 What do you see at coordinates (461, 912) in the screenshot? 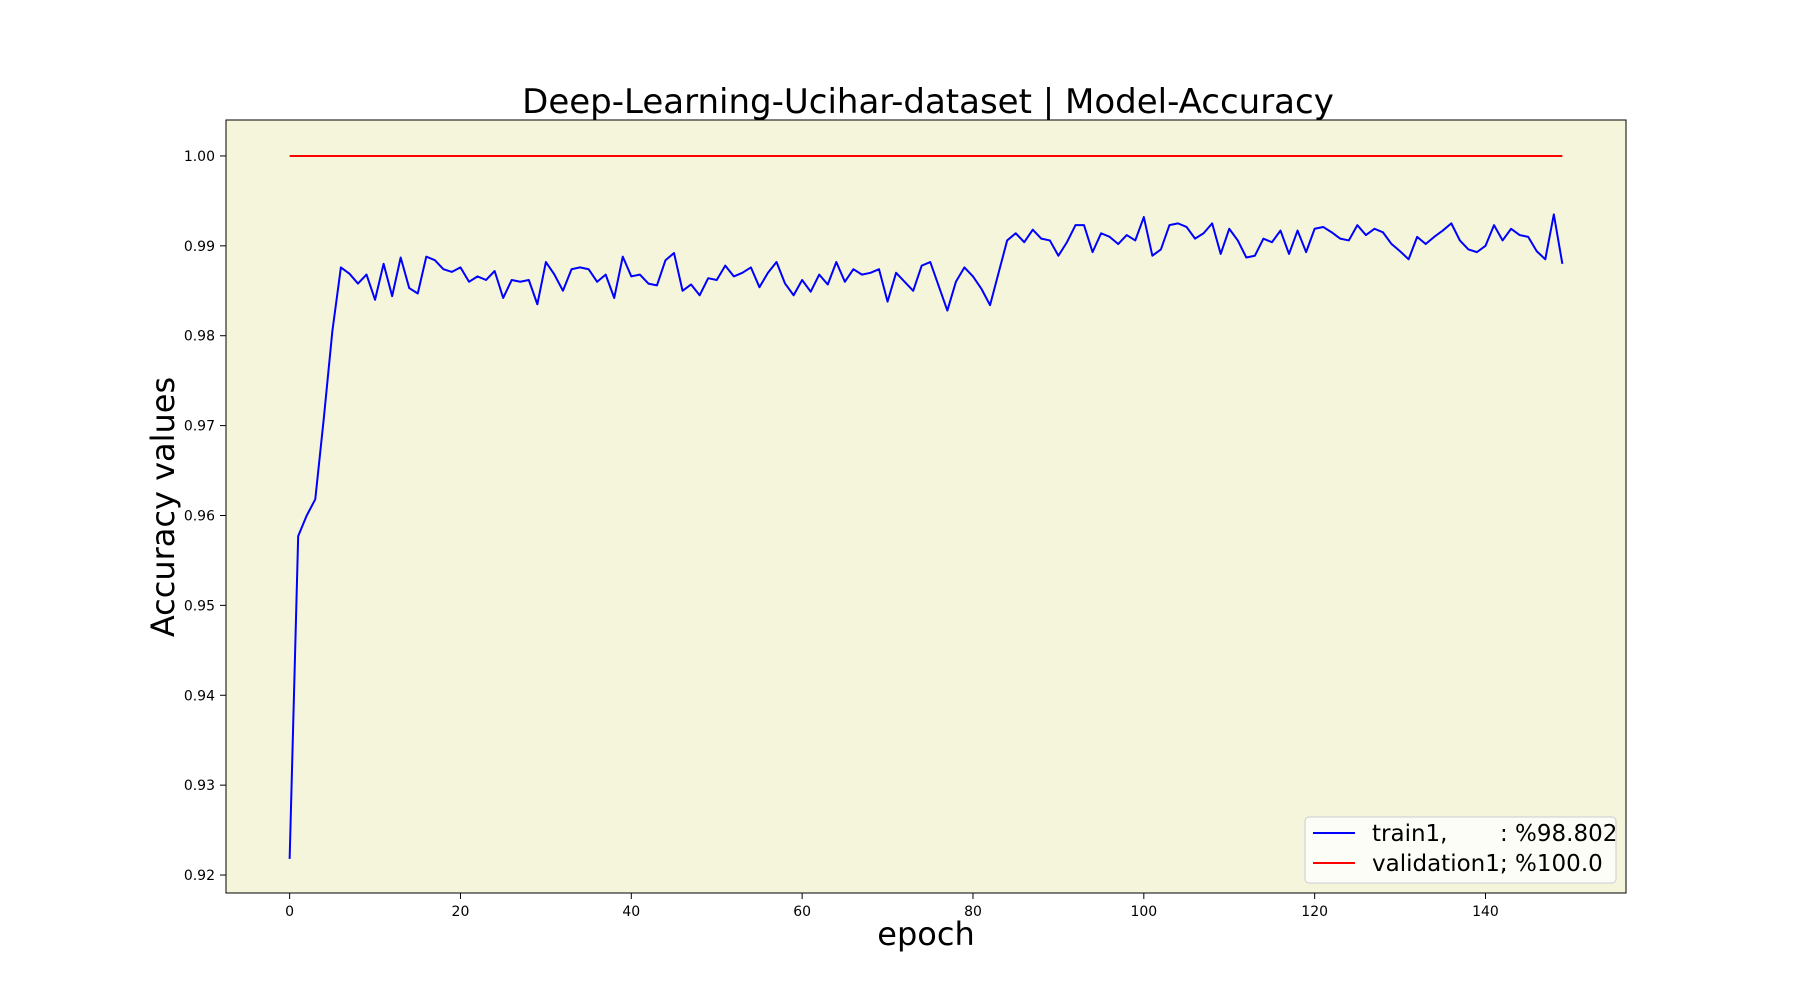
I see `x-tick-label: 20` at bounding box center [461, 912].